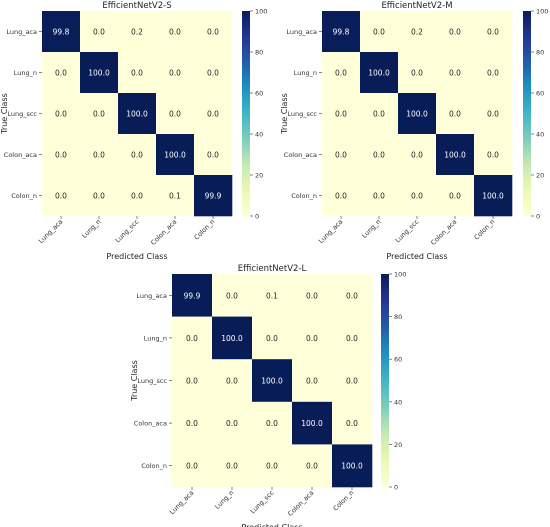 The width and height of the screenshot is (550, 527). What do you see at coordinates (21, 32) in the screenshot?
I see `y-tick-label: Lung_aca` at bounding box center [21, 32].